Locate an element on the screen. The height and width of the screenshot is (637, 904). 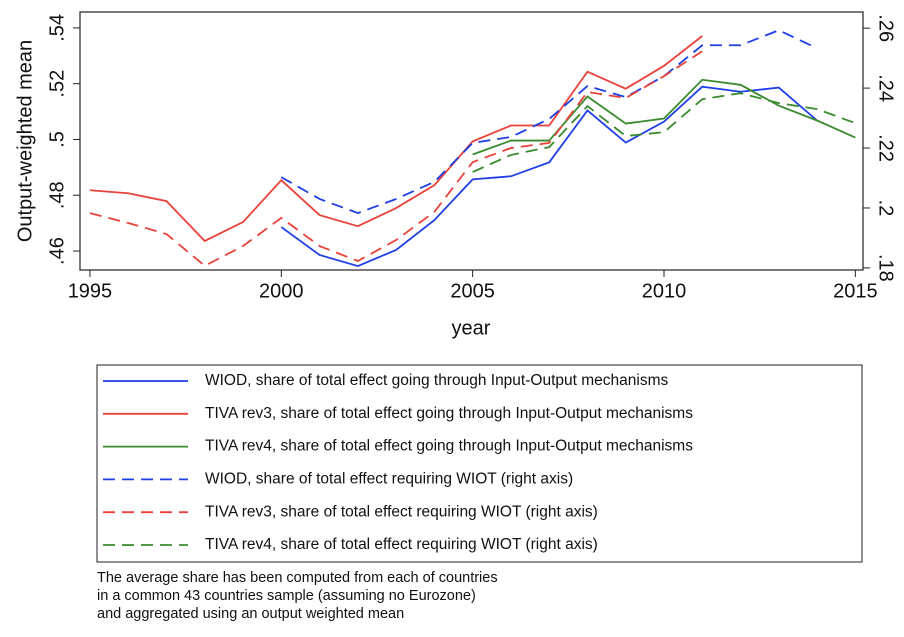
y-tick-label: .54 is located at coordinates (57, 28).